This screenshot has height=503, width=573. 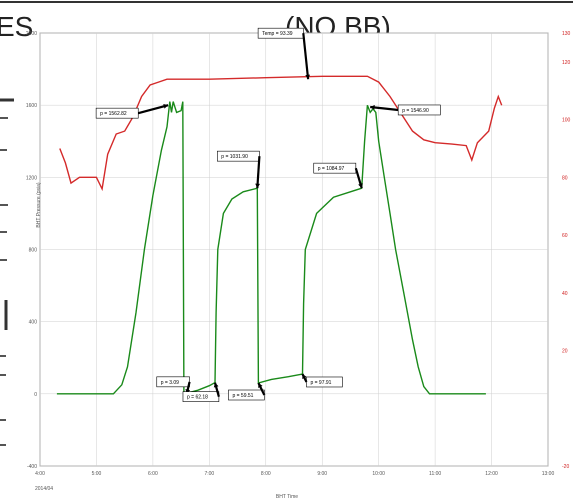 I want to click on y-tick-label-left: 1600, so click(x=31, y=106).